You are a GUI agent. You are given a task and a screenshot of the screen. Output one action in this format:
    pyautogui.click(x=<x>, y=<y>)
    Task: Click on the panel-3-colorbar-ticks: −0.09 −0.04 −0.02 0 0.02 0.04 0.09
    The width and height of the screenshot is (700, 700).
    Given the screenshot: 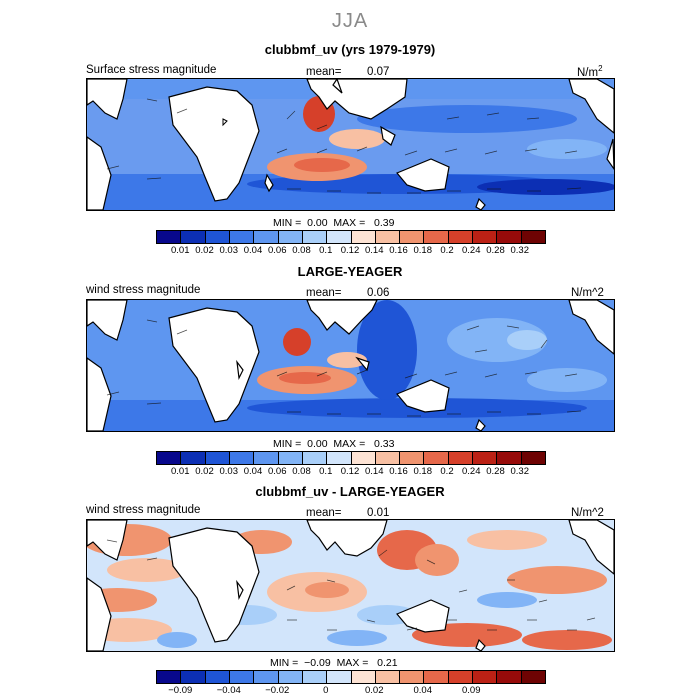 What is the action you would take?
    pyautogui.click(x=351, y=692)
    